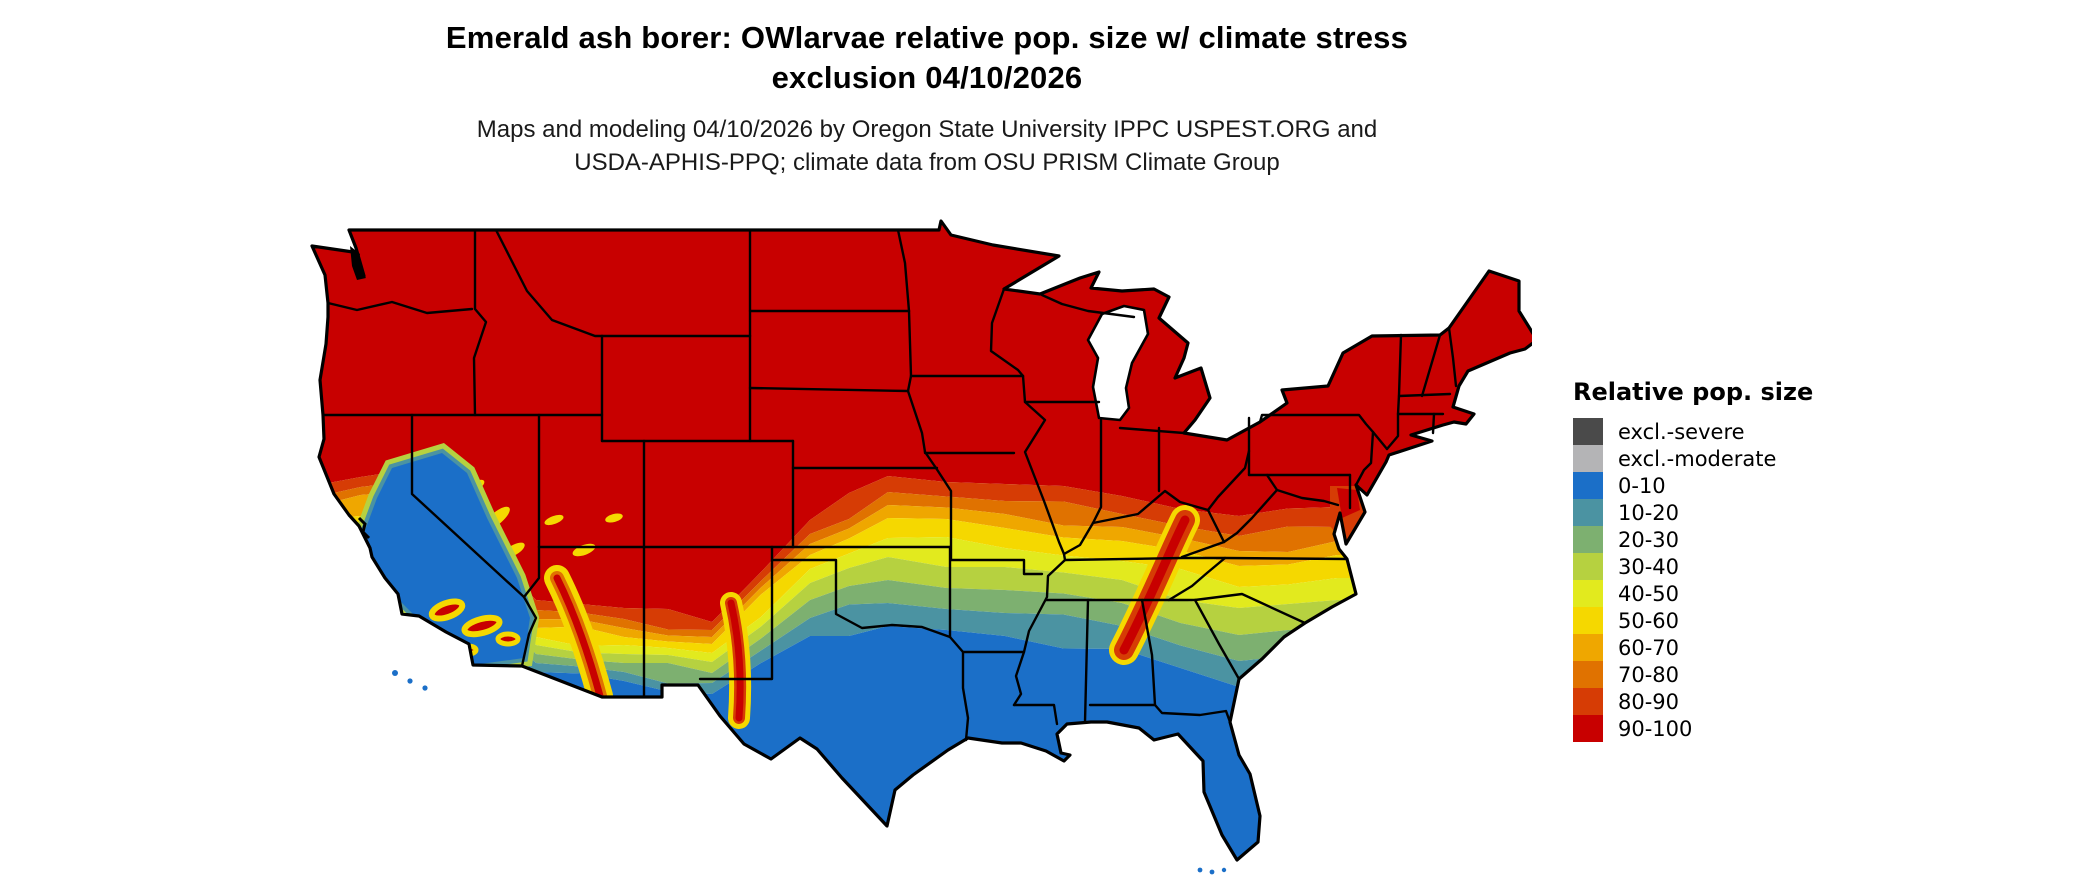  Describe the element at coordinates (1693, 512) in the screenshot. I see `legend-item: 10-20` at that location.